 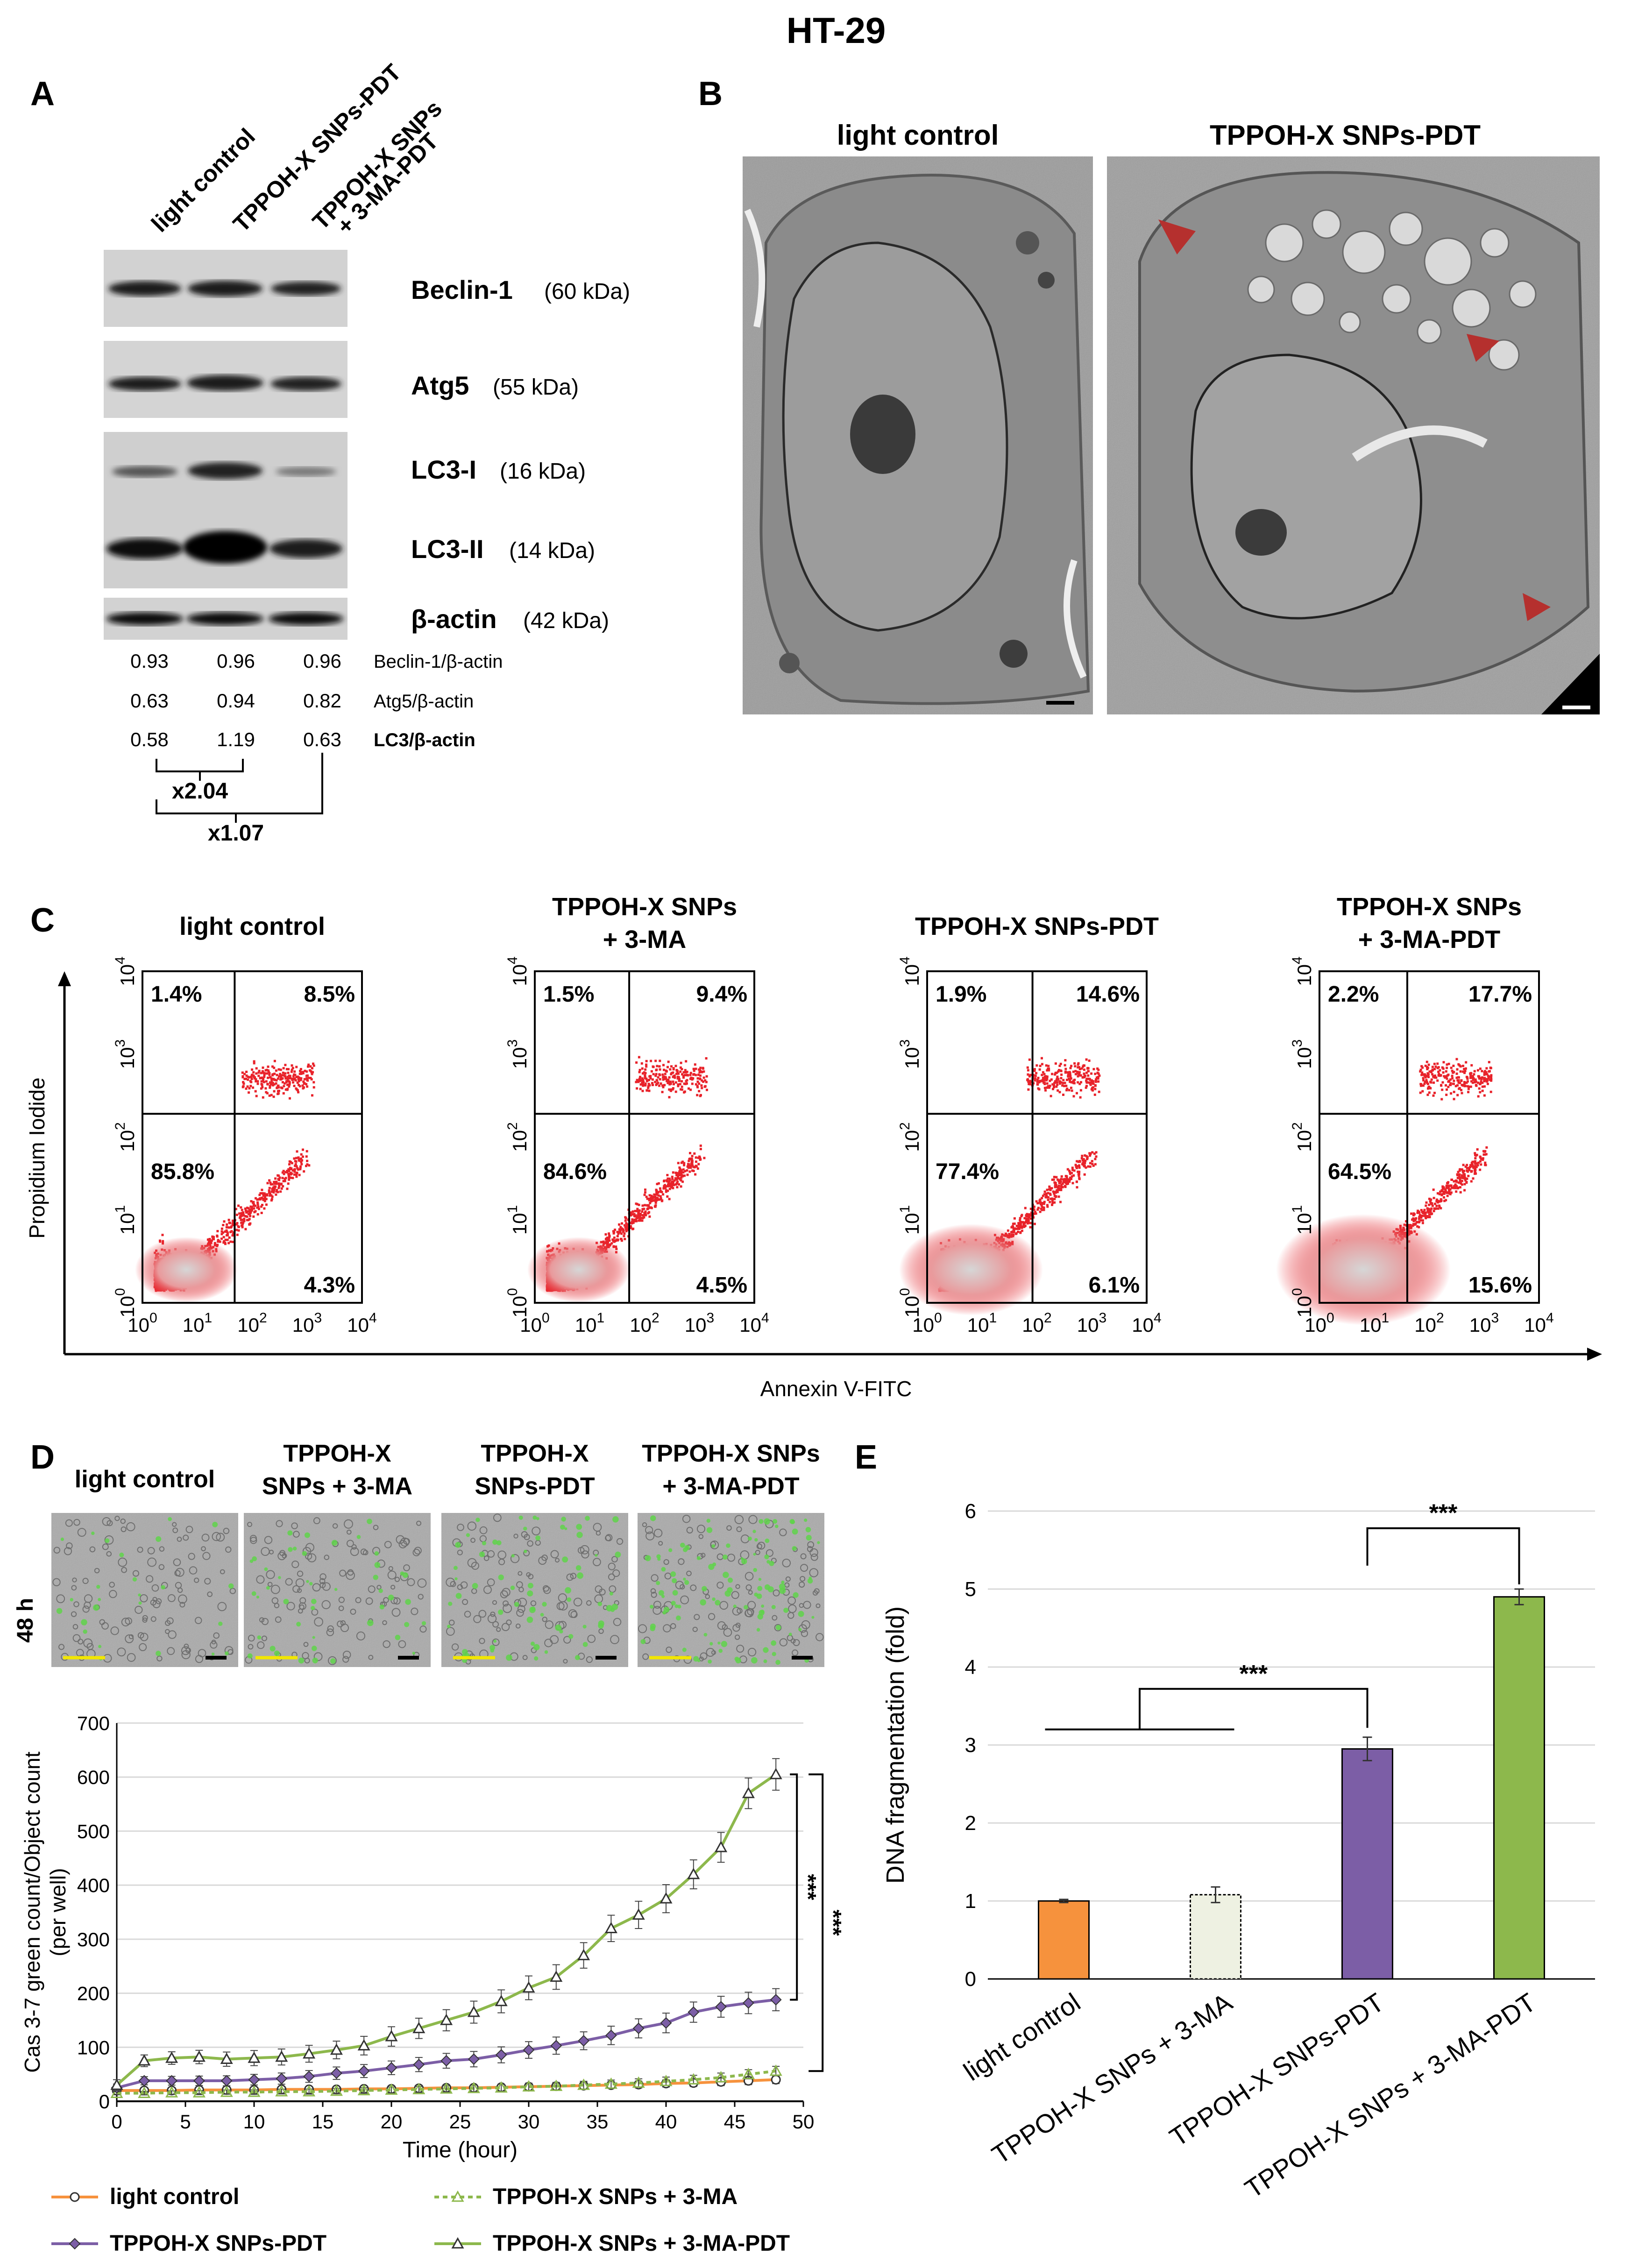 What do you see at coordinates (587, 291) in the screenshot?
I see `band-kda-beclin: (60 kDa)` at bounding box center [587, 291].